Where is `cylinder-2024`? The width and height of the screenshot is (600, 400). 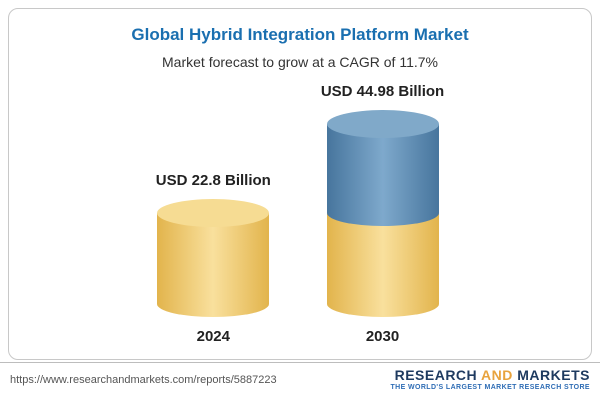
cylinder-2024 is located at coordinates (213, 258).